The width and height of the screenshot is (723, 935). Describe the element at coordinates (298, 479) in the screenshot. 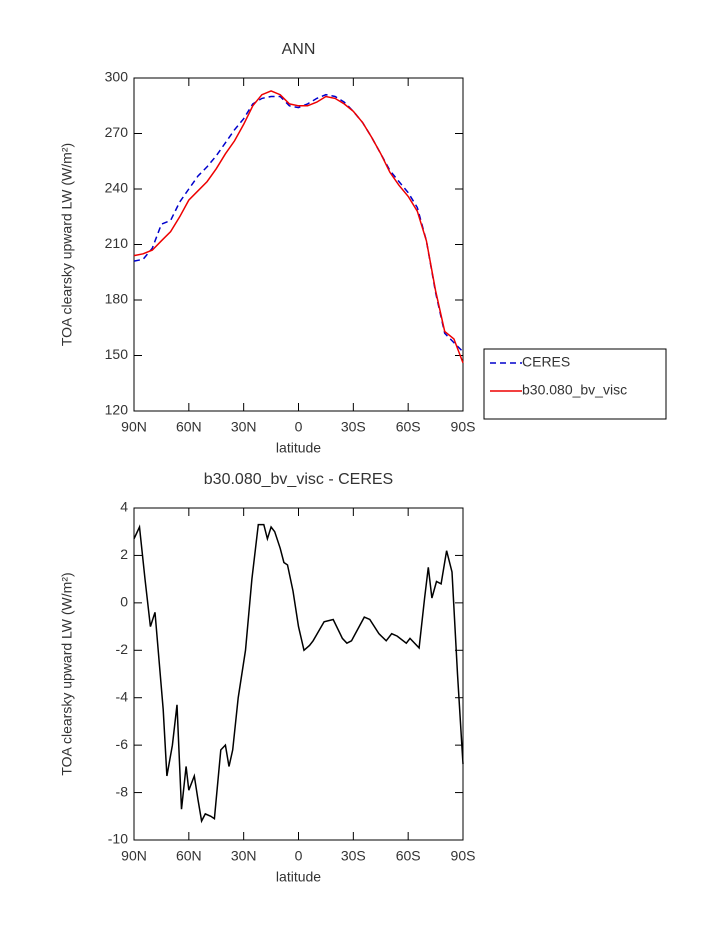

I see `chart-title: b30.080_bv_visc - CERES` at that location.